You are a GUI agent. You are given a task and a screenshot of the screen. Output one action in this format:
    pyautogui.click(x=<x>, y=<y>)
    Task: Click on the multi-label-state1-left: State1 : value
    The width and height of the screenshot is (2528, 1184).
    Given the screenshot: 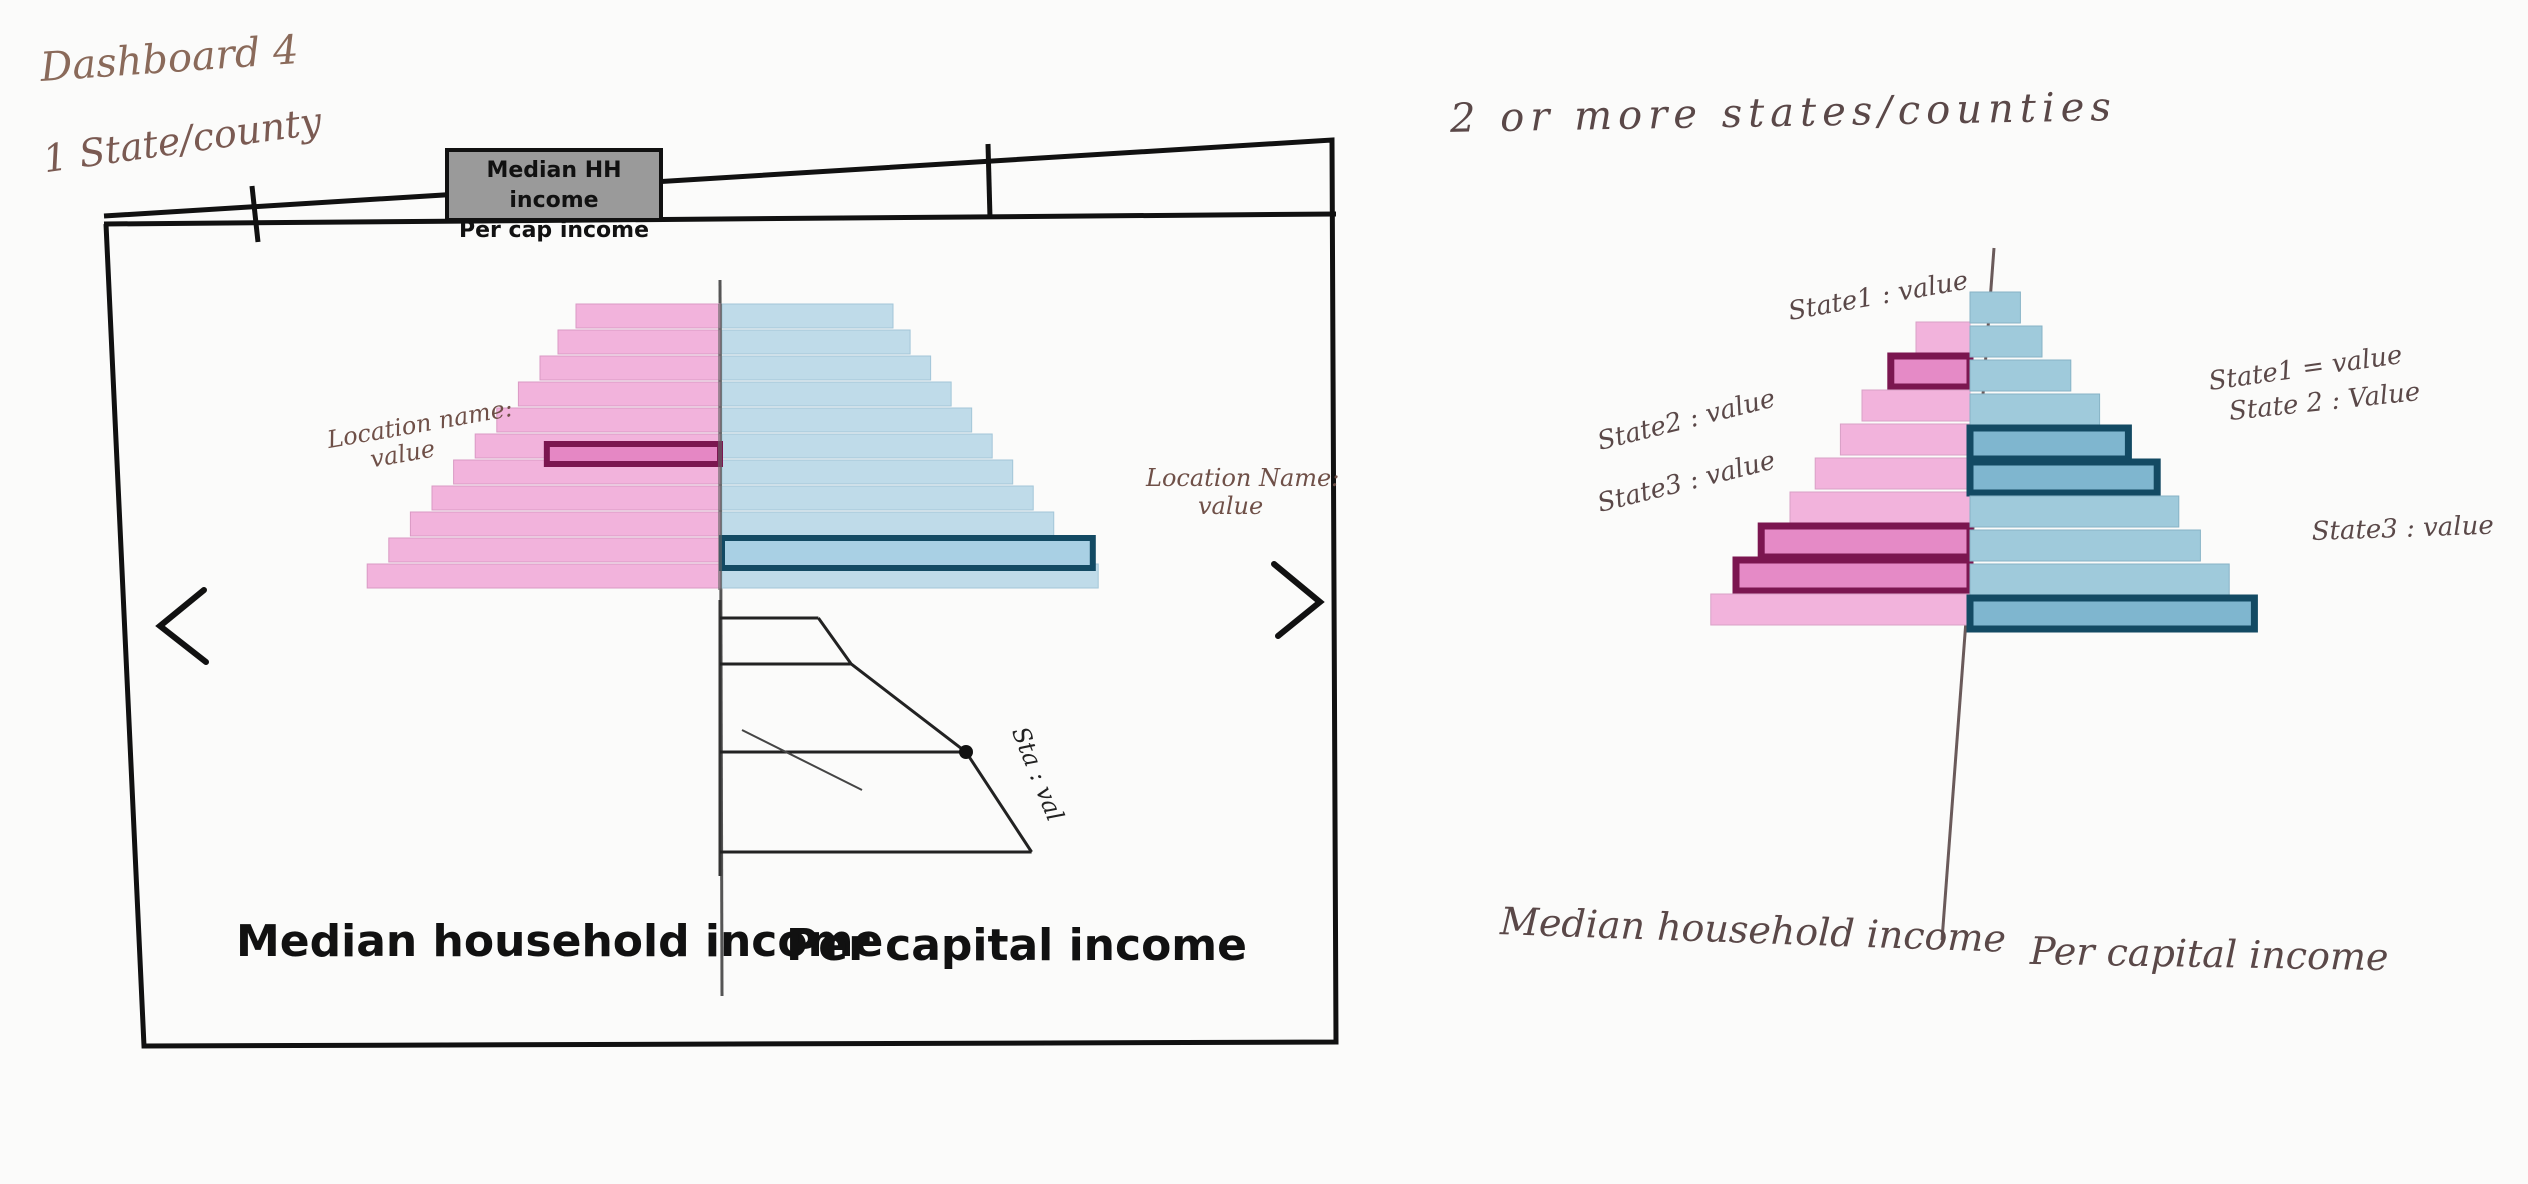 What is the action you would take?
    pyautogui.click(x=1878, y=296)
    